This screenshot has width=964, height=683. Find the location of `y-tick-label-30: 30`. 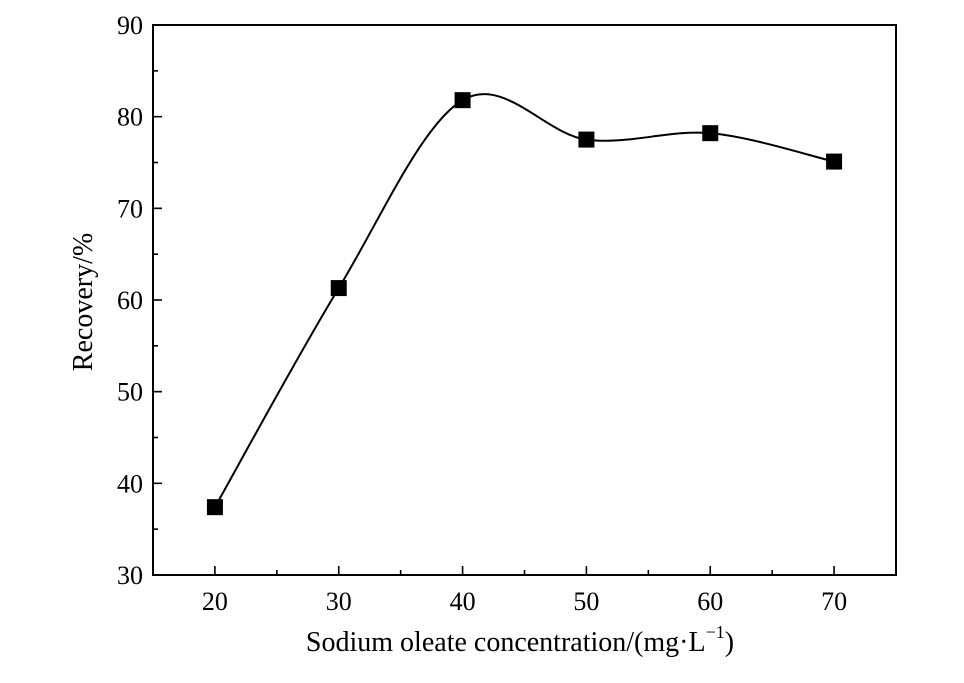

y-tick-label-30: 30 is located at coordinates (130, 575).